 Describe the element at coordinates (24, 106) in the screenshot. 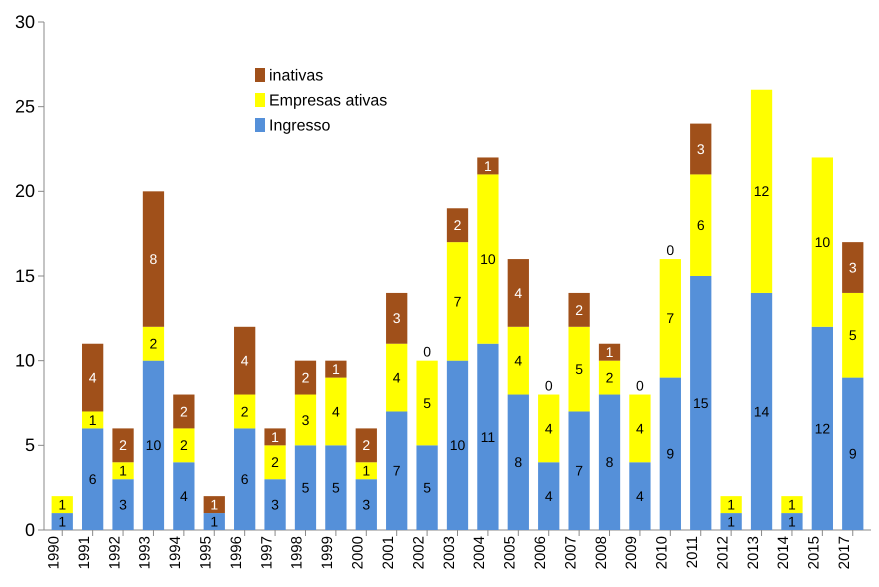

I see `y-tick-label: 25` at that location.